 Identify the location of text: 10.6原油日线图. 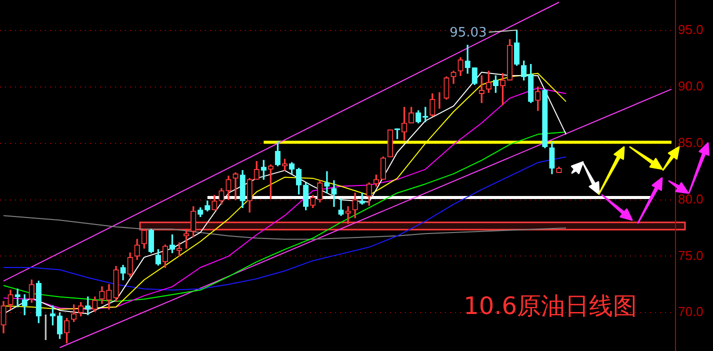
(550, 306).